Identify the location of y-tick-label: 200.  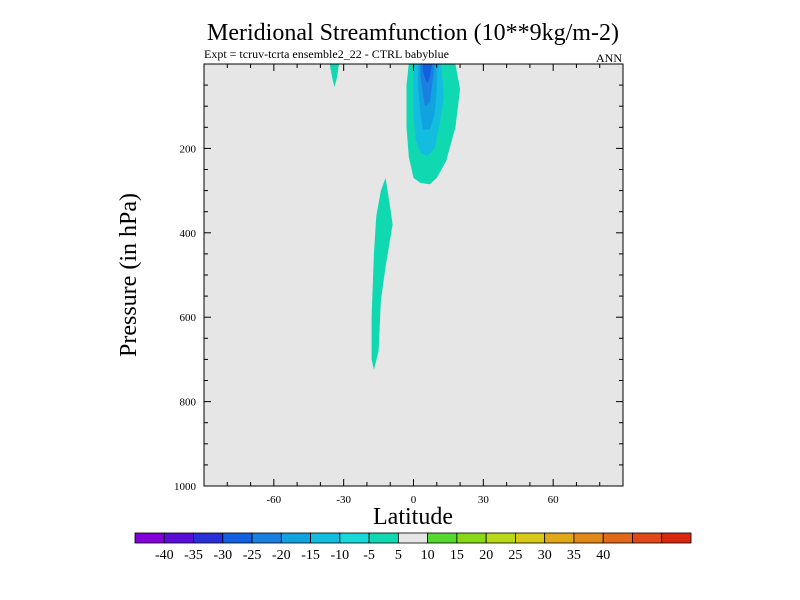
(188, 149).